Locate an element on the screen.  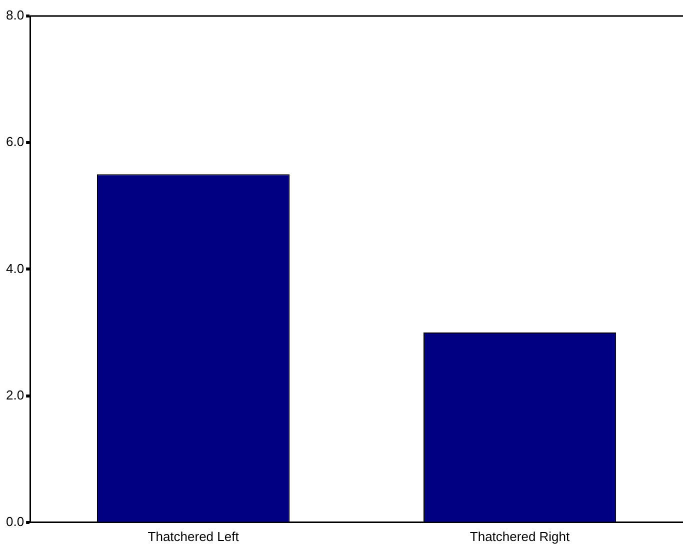
y-tick-label: 0.0 is located at coordinates (15, 521).